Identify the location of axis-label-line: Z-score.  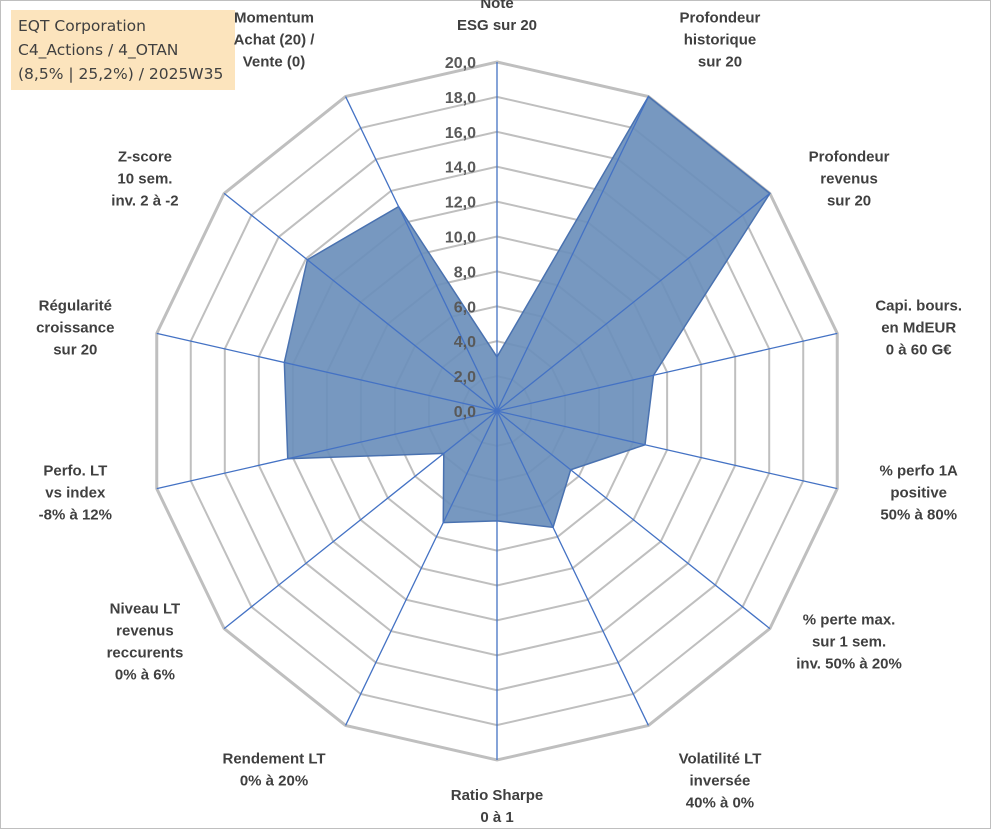
(145, 157).